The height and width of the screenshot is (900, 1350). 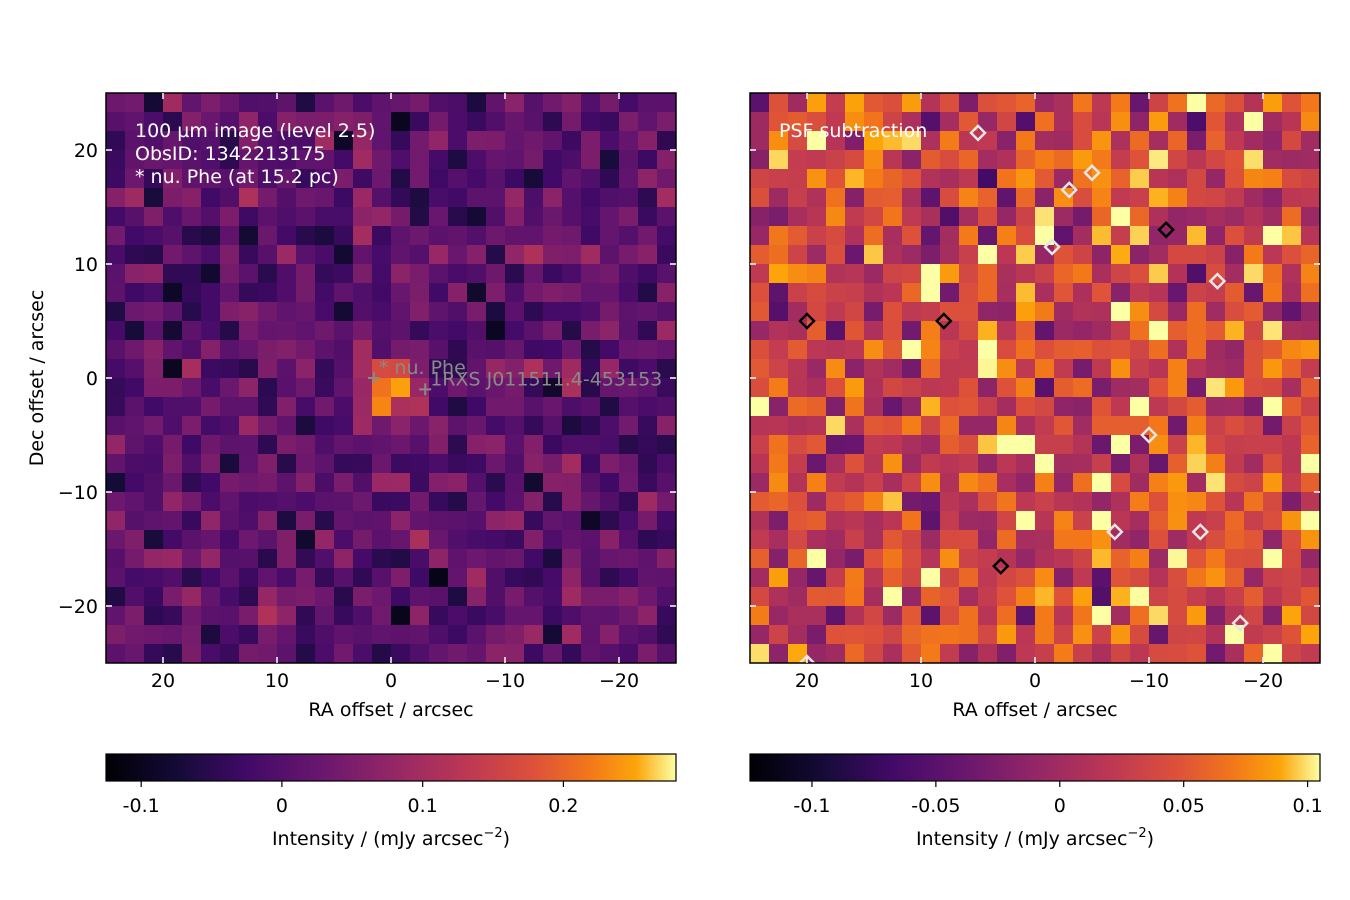 I want to click on contour, so click(x=807, y=658).